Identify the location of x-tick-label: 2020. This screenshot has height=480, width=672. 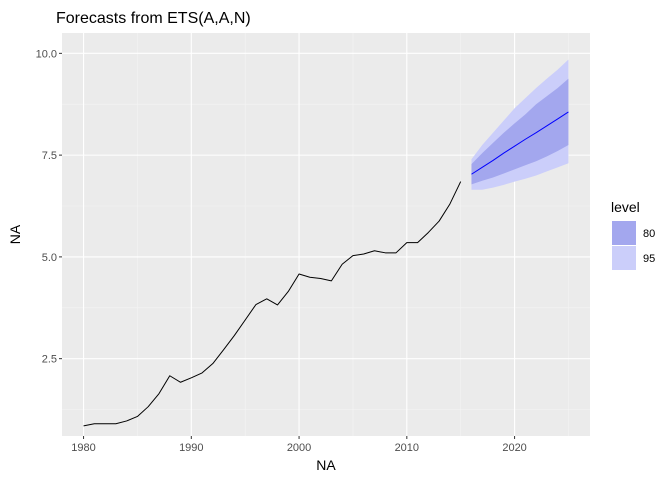
(514, 448).